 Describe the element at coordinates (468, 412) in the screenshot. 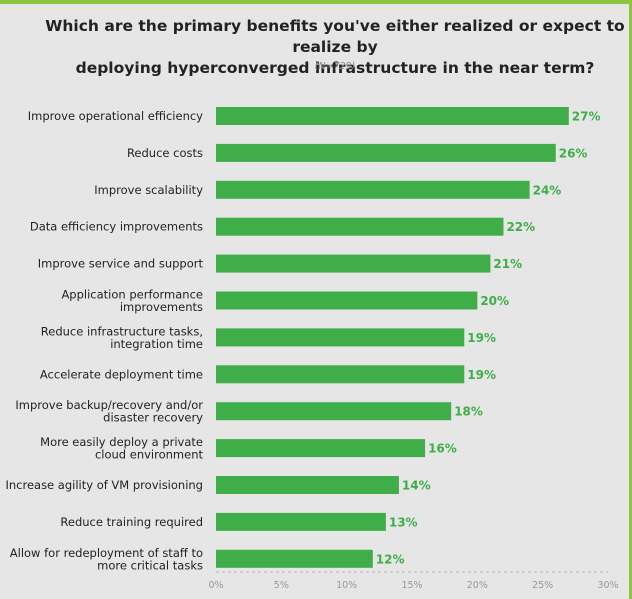

I see `value-label-8: 18%` at that location.